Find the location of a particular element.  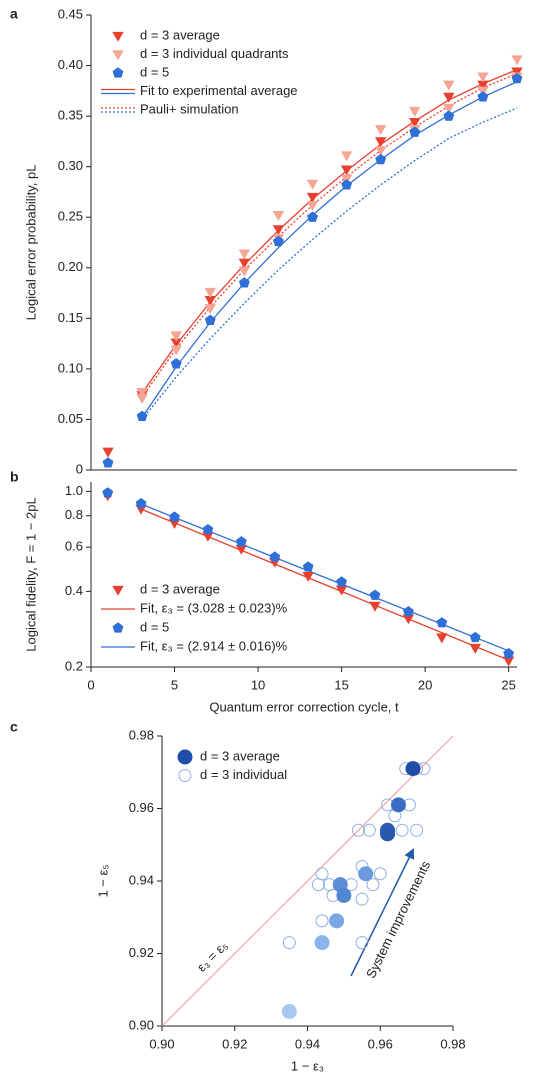

legend-label: Fit to experimental average is located at coordinates (219, 90).